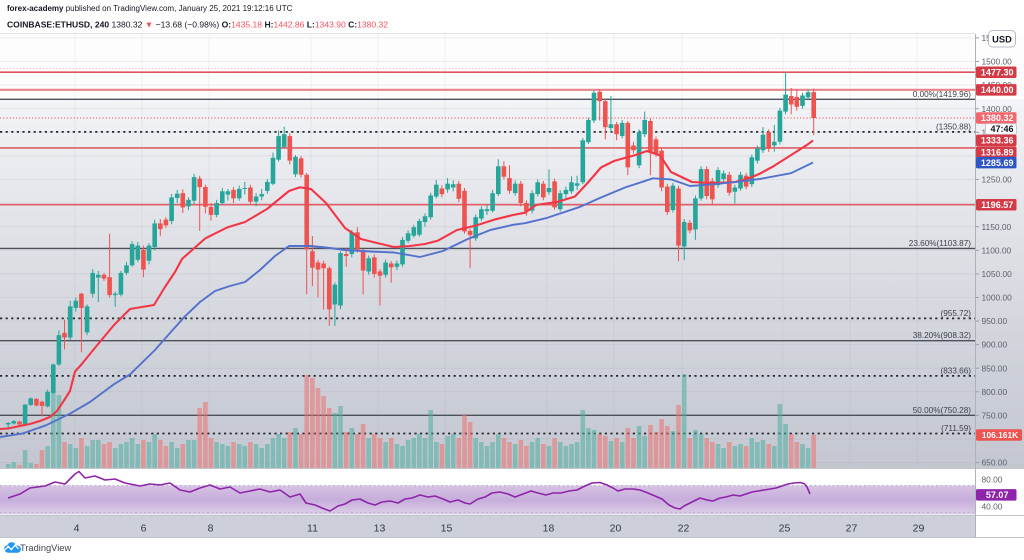 The height and width of the screenshot is (560, 1024). Describe the element at coordinates (942, 410) in the screenshot. I see `svg-text: 50.00%(750.28)` at that location.